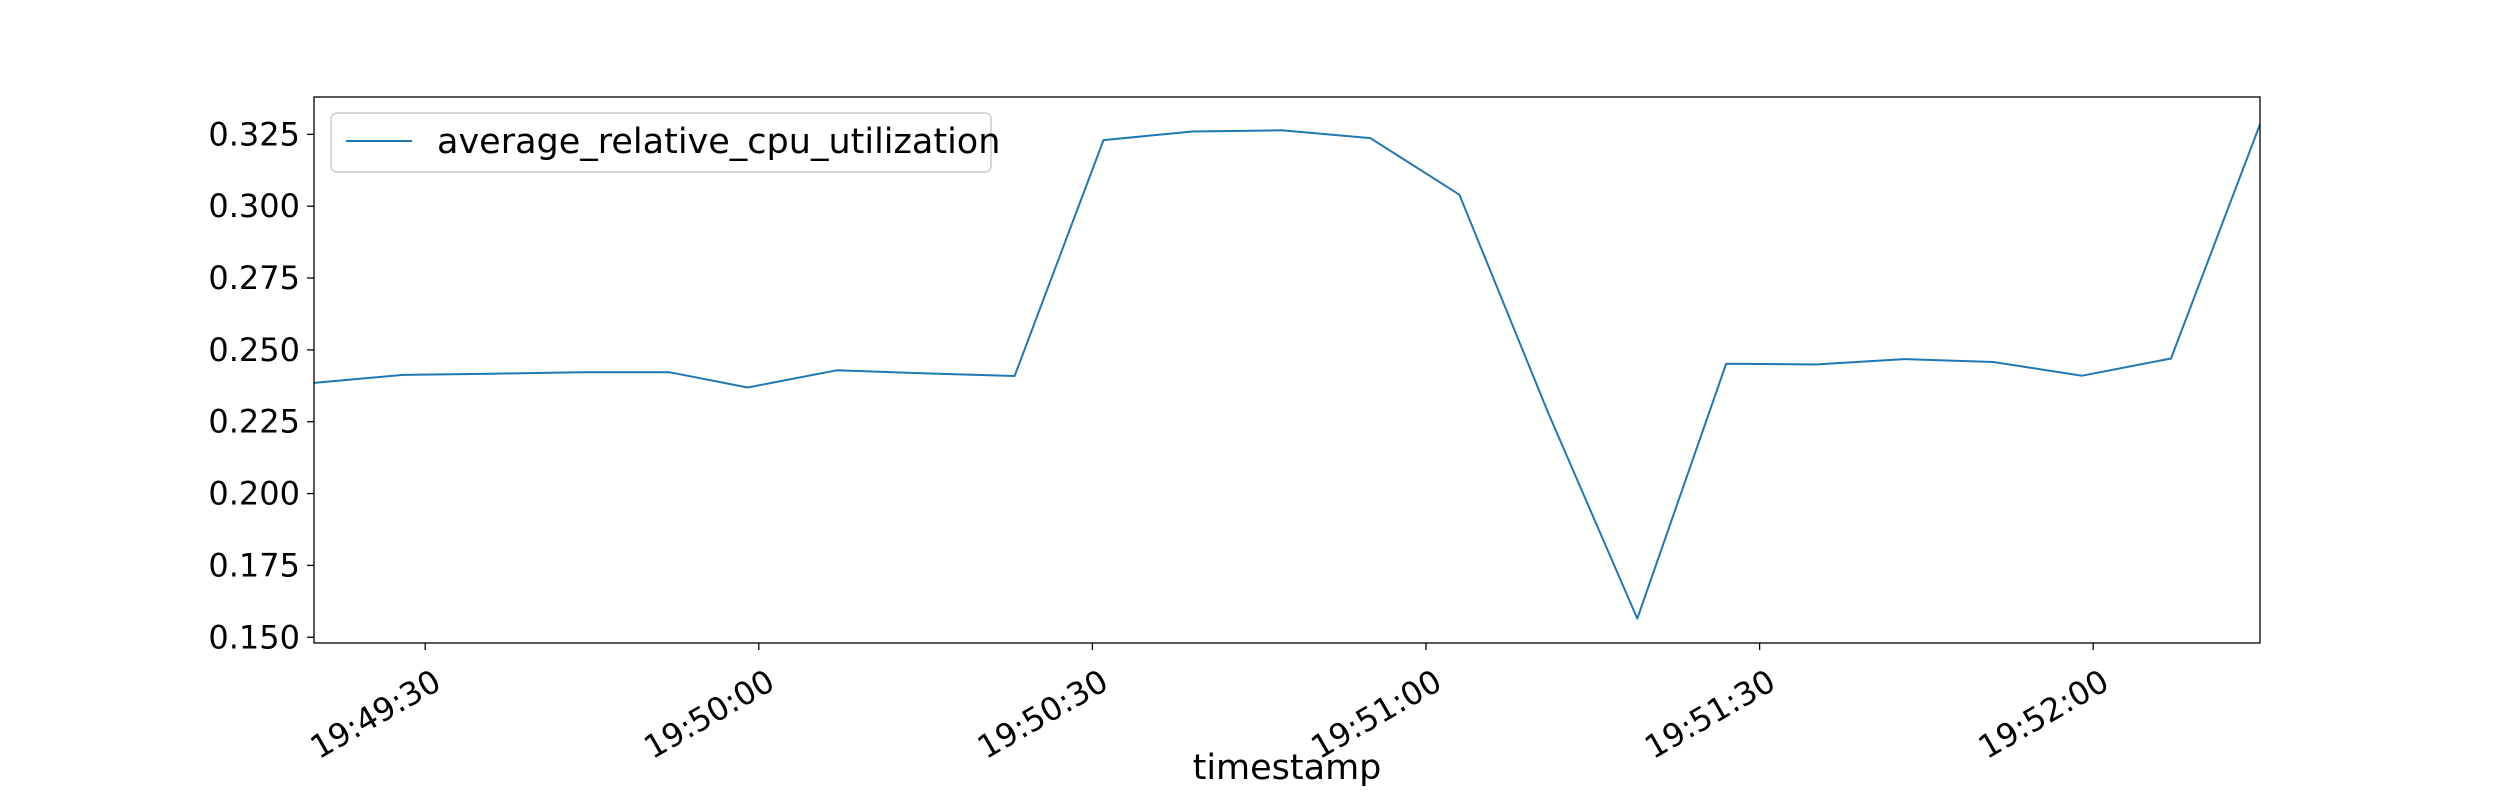  What do you see at coordinates (254, 637) in the screenshot?
I see `y-tick-label: 0.150` at bounding box center [254, 637].